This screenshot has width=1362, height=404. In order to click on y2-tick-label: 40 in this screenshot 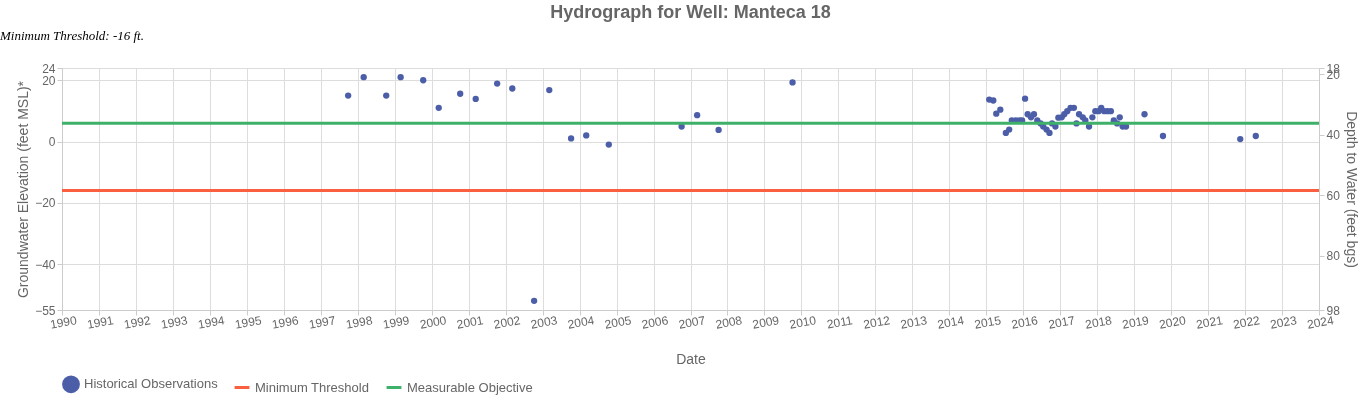, I will do `click(1333, 135)`.